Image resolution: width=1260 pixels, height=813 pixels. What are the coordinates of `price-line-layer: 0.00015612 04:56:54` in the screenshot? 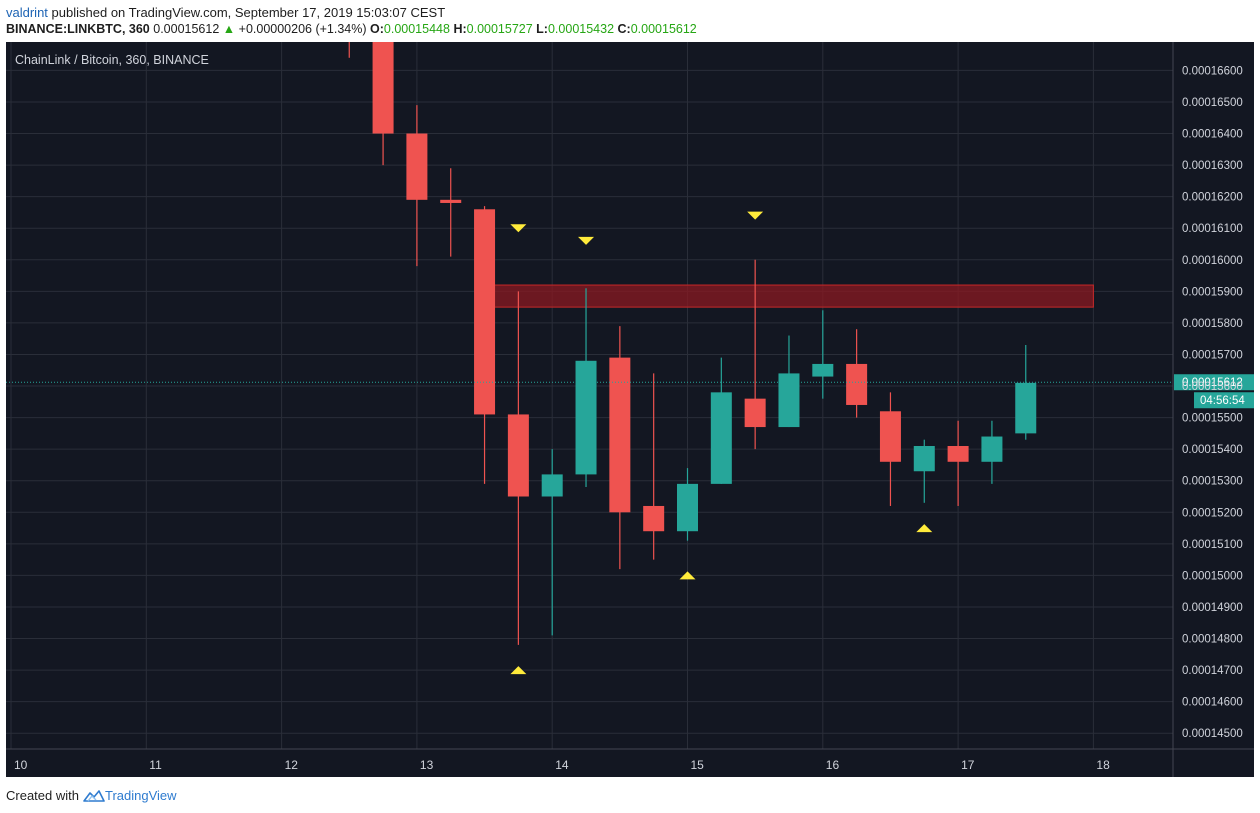 It's located at (630, 391).